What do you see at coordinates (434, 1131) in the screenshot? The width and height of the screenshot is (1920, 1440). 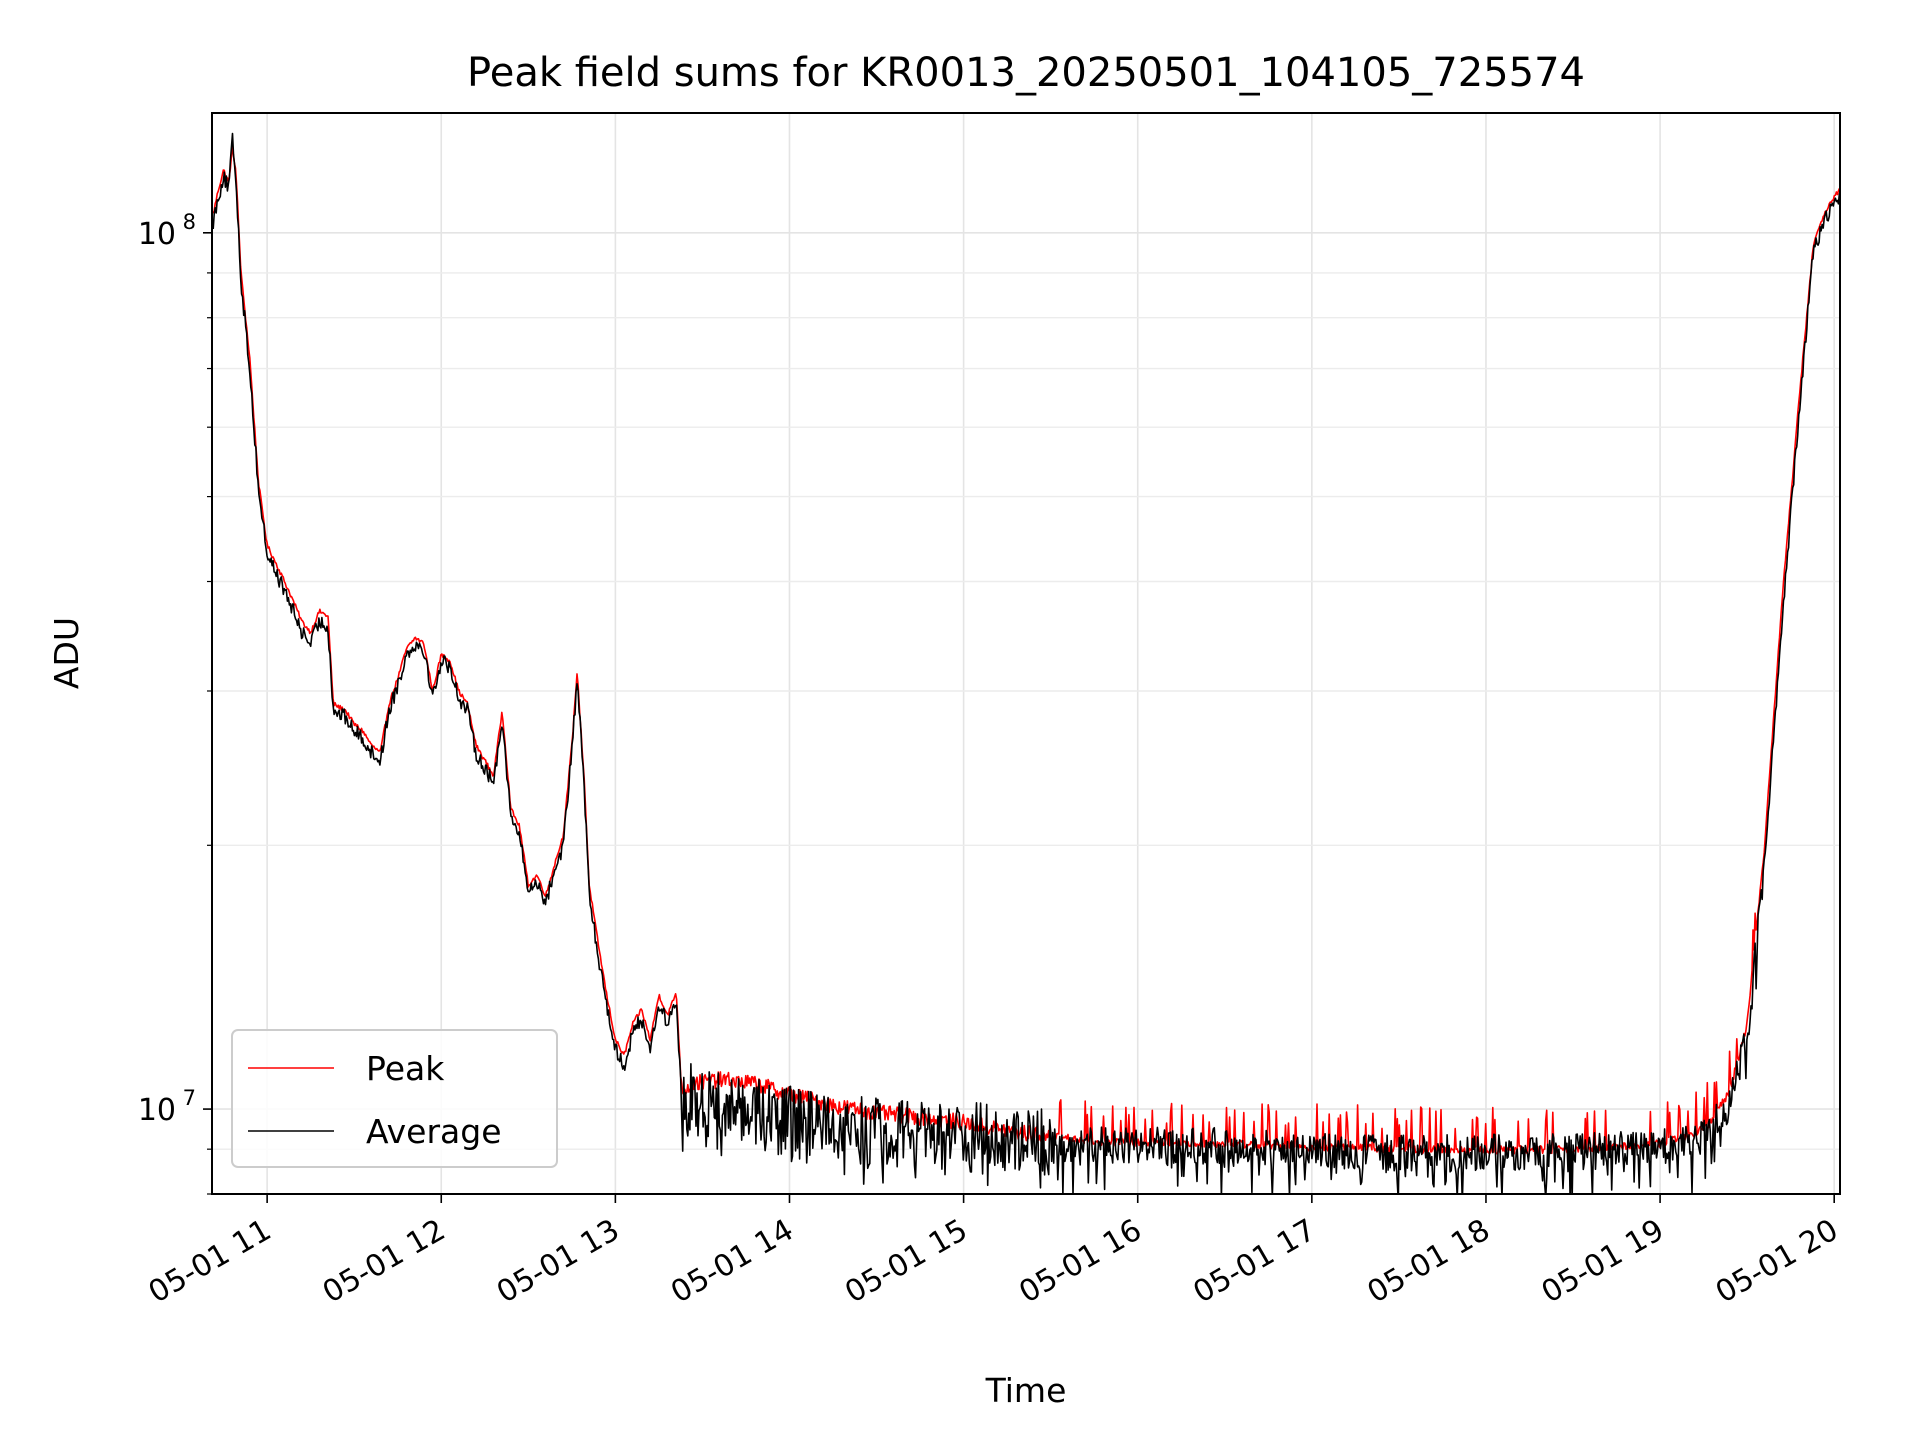 I see `legend-label-average: Average` at bounding box center [434, 1131].